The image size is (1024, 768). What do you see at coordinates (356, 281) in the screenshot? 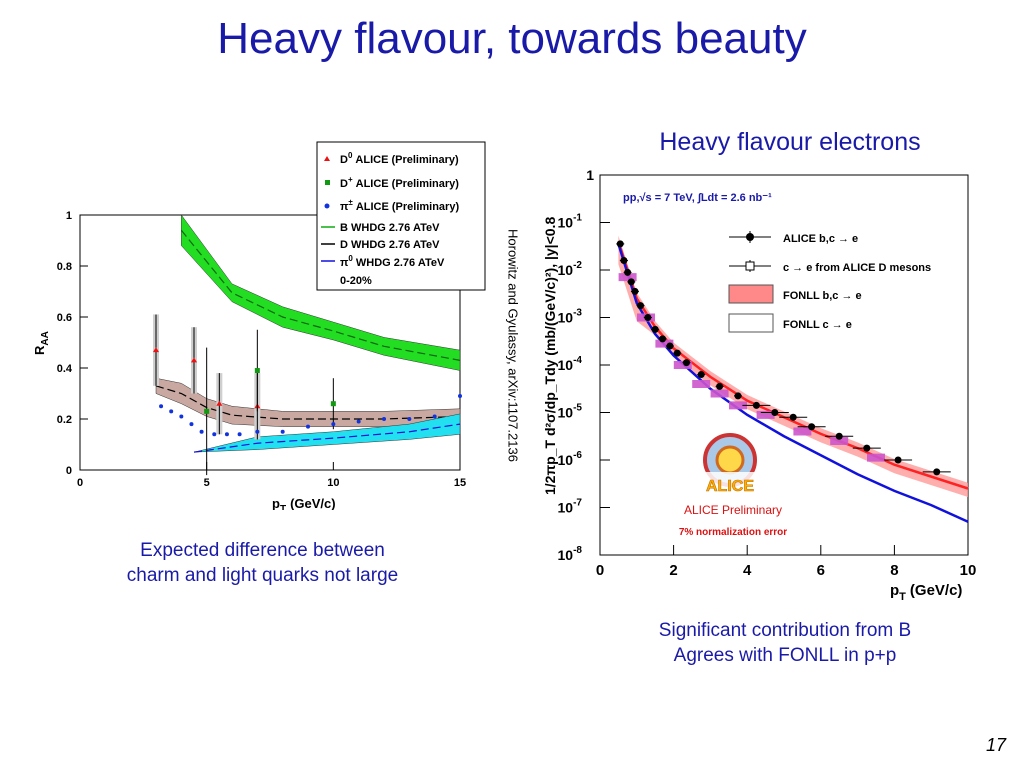
I see `svg-text: 0-20%` at bounding box center [356, 281].